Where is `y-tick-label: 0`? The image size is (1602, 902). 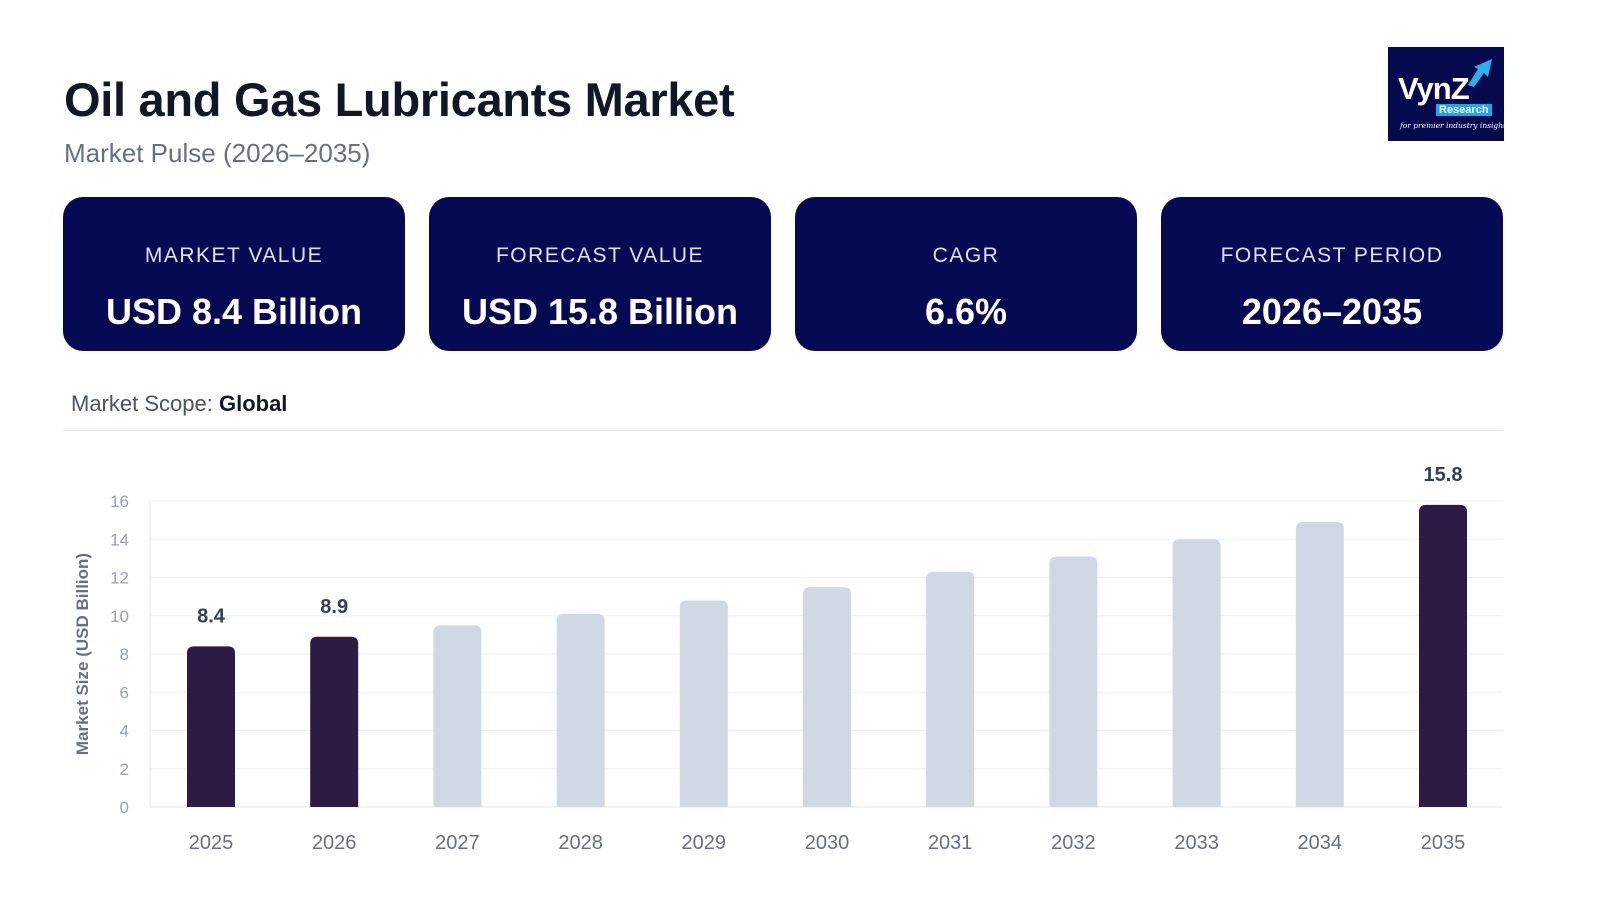 y-tick-label: 0 is located at coordinates (124, 807).